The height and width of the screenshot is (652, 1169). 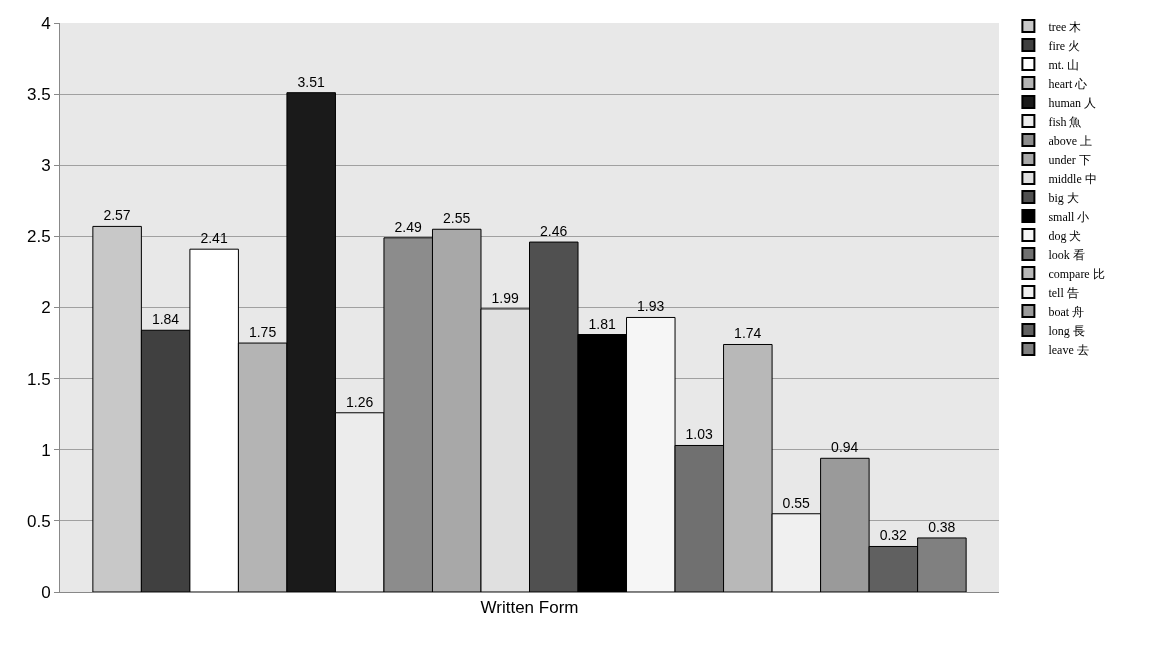 I want to click on y-tick-label: 0, so click(x=46, y=592).